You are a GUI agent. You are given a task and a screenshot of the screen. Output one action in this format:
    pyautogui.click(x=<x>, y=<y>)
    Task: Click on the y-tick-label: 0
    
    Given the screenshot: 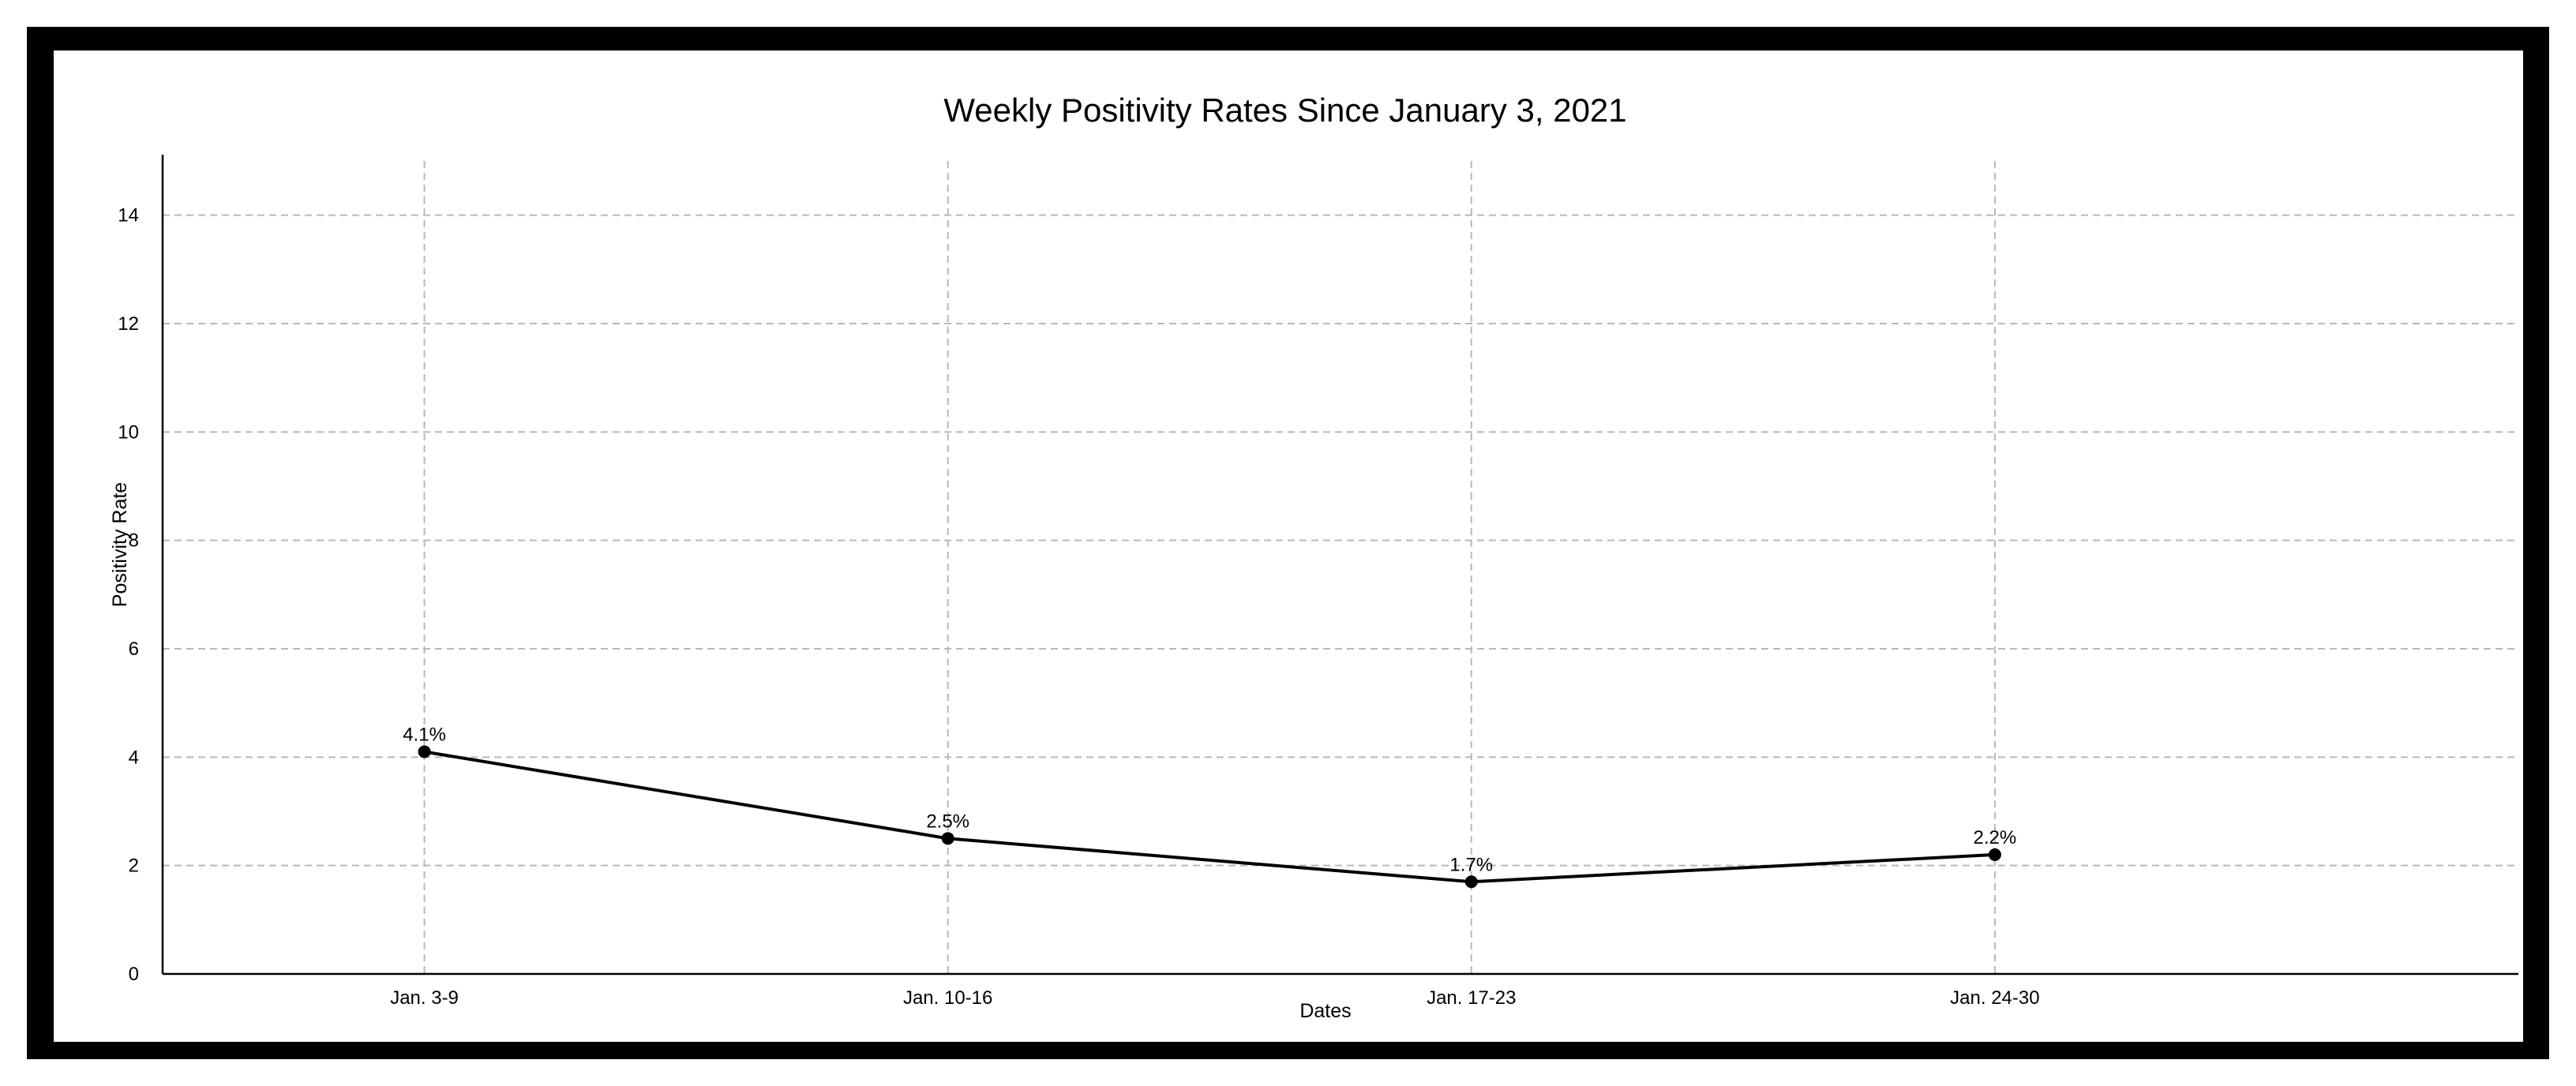 What is the action you would take?
    pyautogui.click(x=134, y=974)
    